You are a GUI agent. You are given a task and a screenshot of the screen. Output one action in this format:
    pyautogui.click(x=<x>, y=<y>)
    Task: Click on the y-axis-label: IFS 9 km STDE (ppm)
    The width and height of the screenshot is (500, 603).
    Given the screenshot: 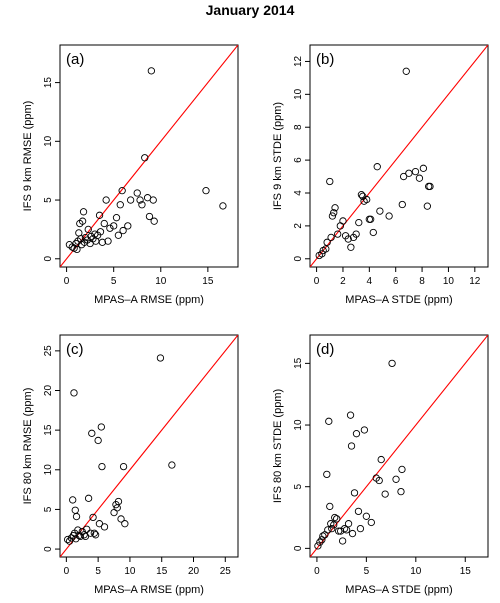 What is the action you would take?
    pyautogui.click(x=278, y=156)
    